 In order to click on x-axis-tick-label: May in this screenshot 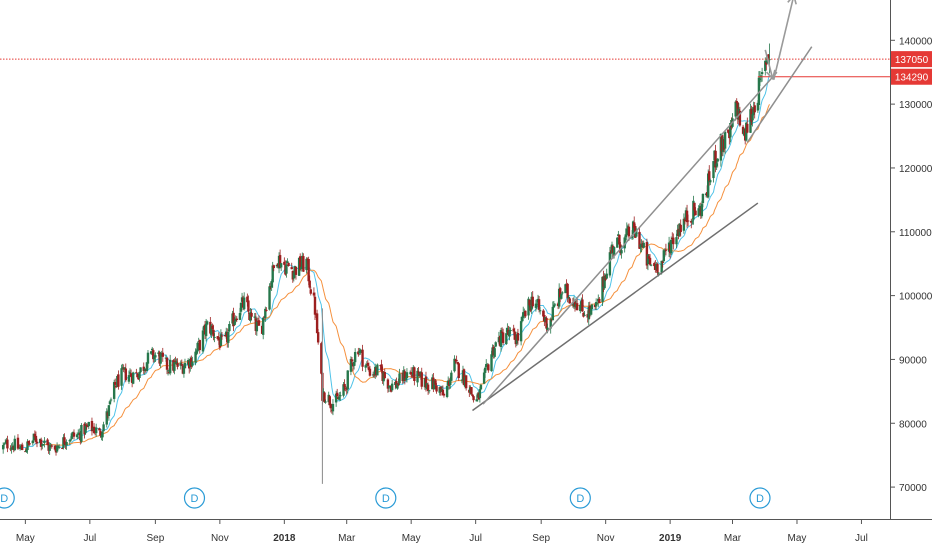, I will do `click(25, 538)`.